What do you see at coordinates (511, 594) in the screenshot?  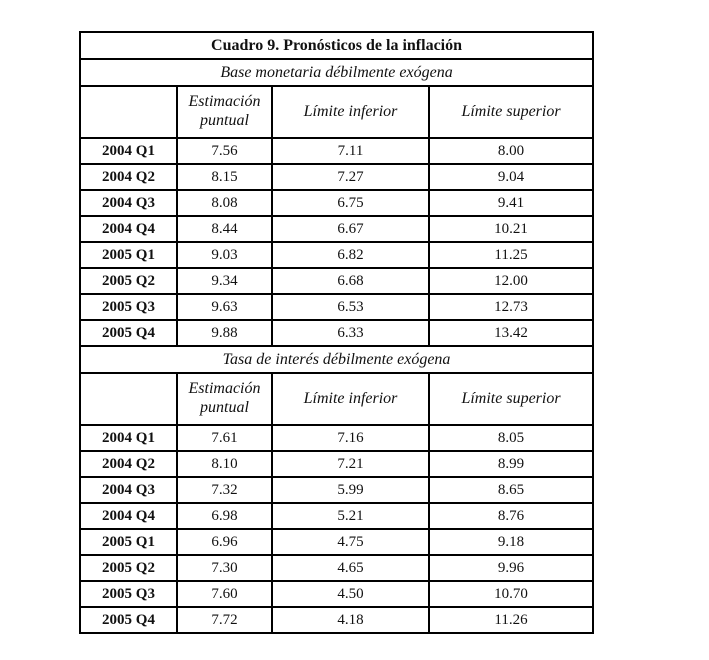 I see `cell-value: 10.70` at bounding box center [511, 594].